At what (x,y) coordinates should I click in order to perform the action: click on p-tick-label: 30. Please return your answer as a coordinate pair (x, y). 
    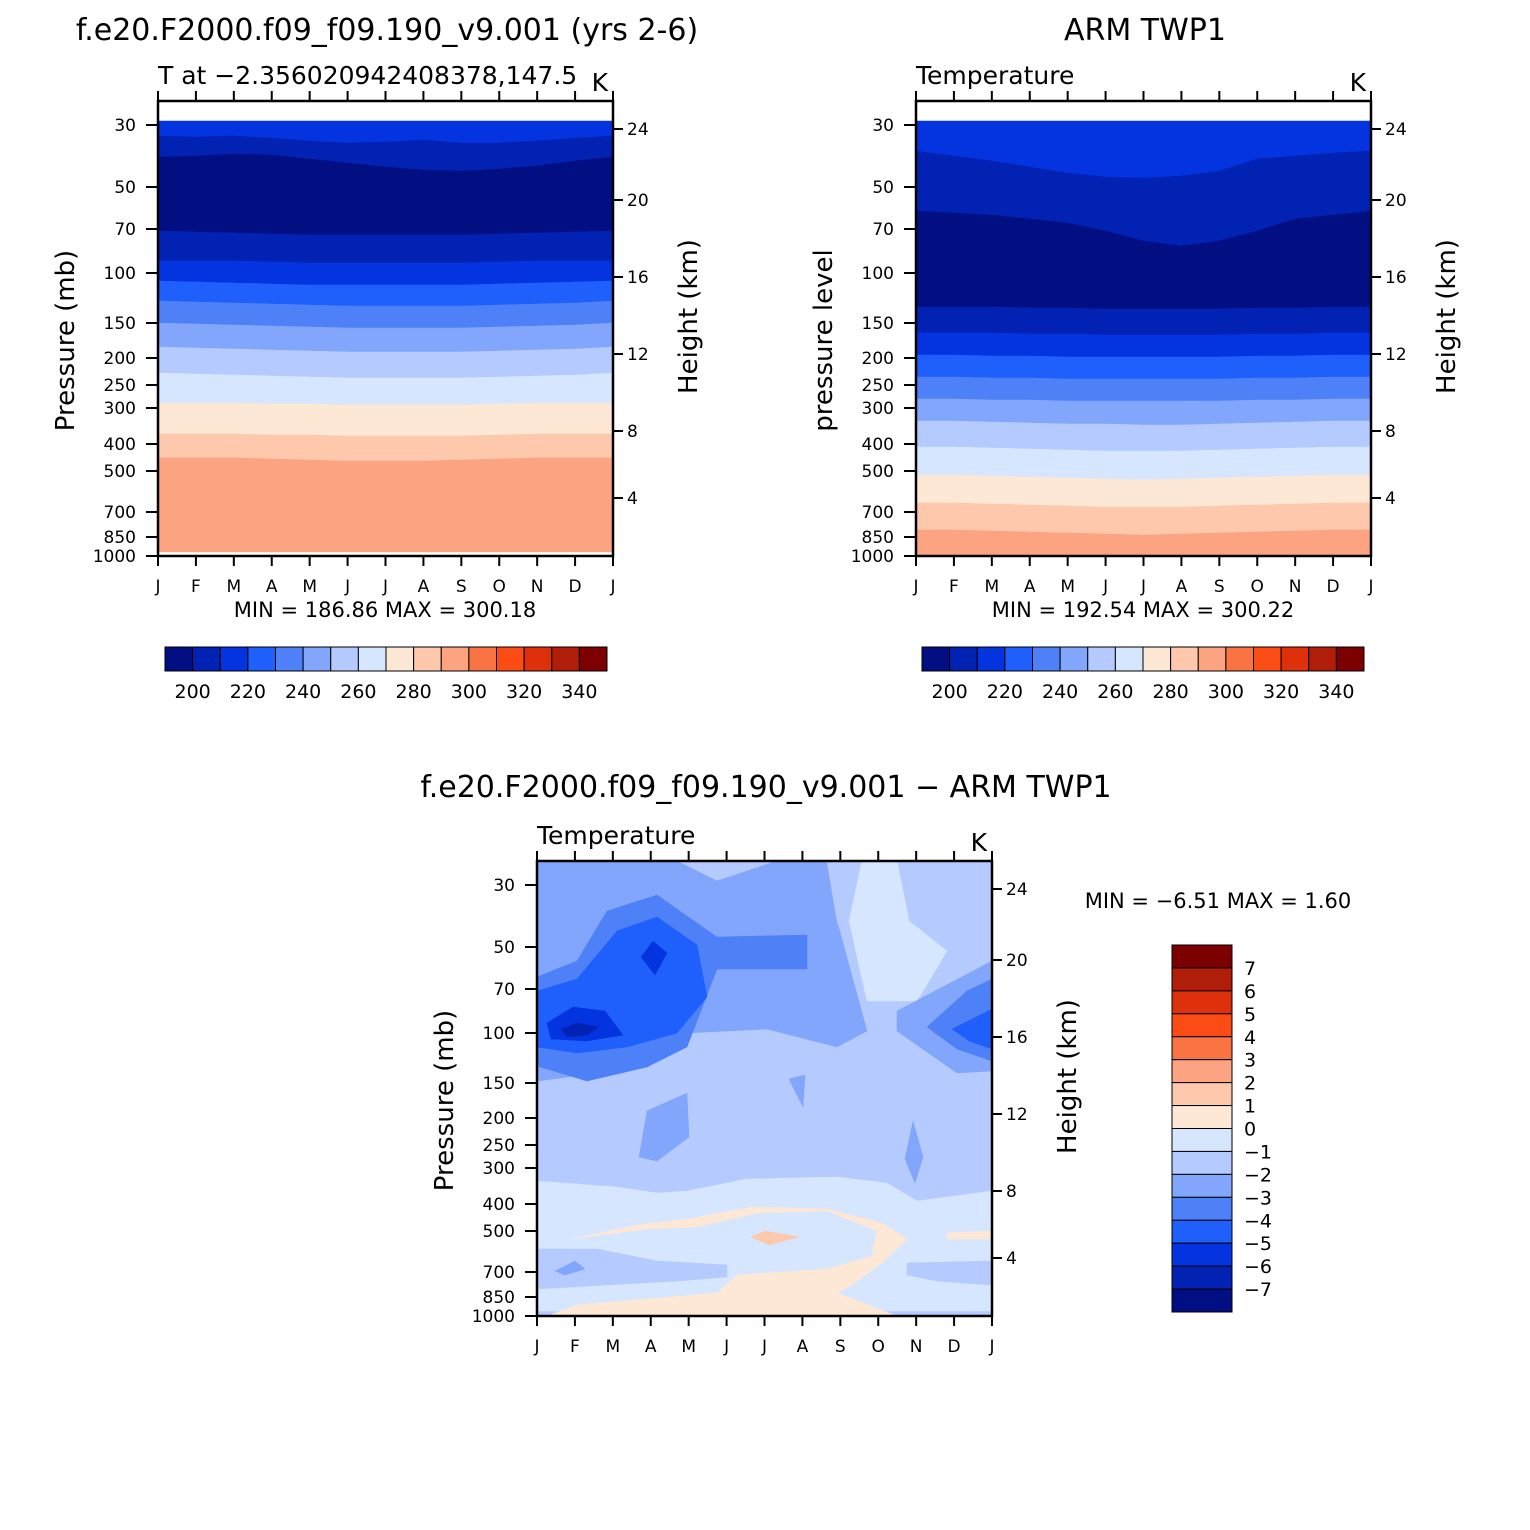
    Looking at the image, I should click on (125, 126).